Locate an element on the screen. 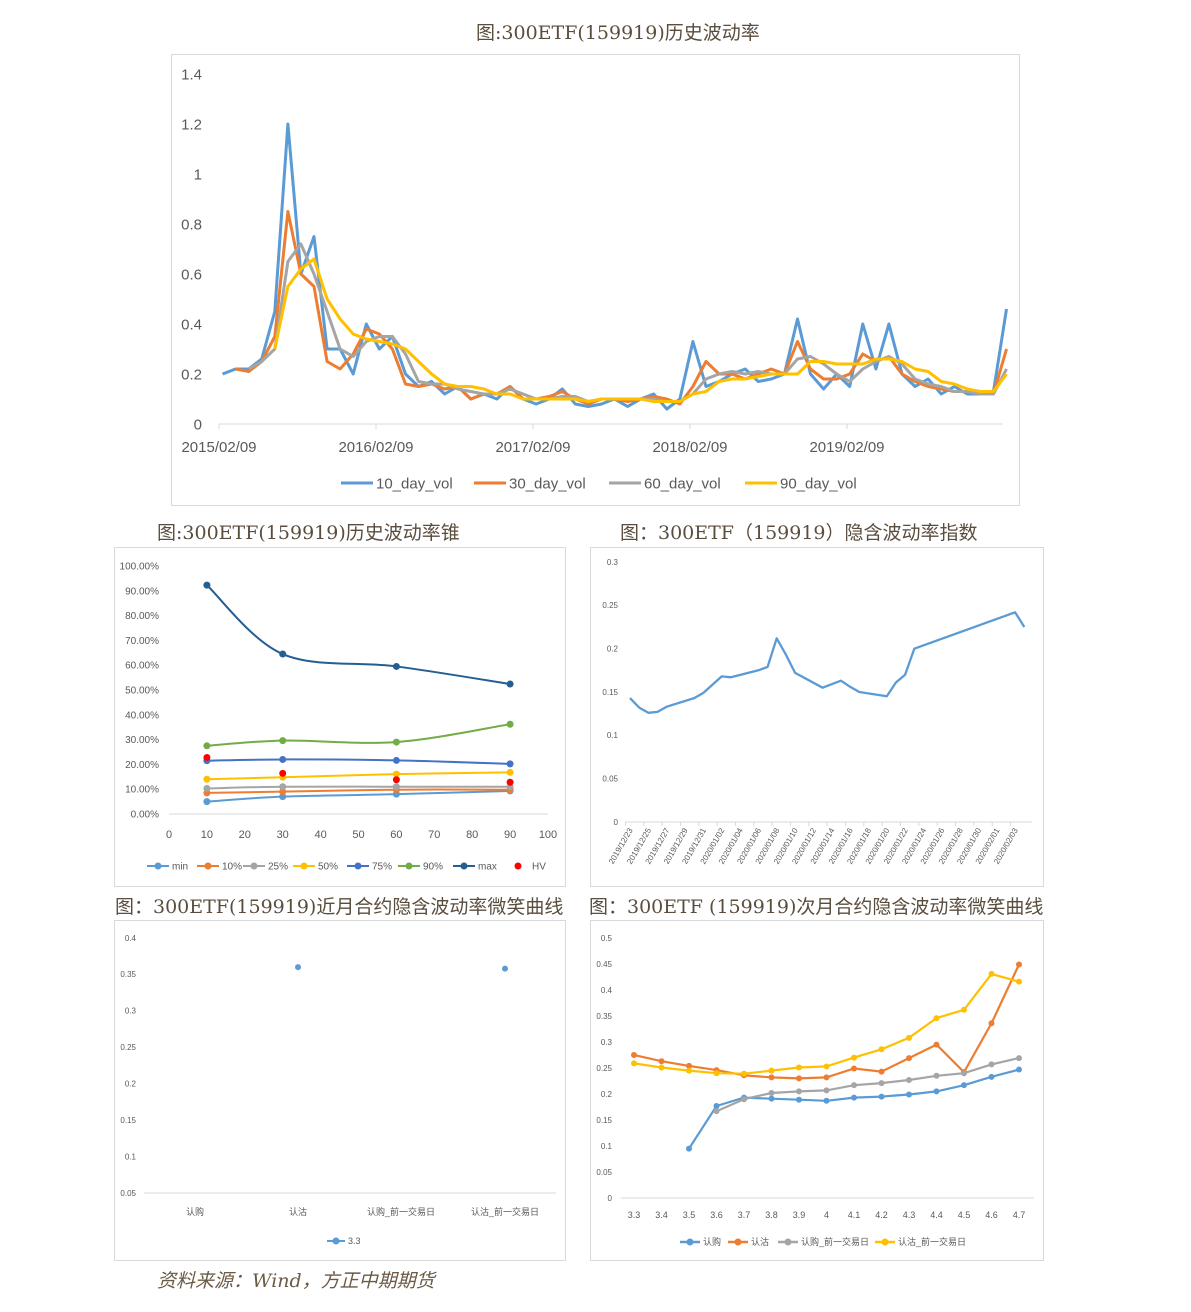 This screenshot has width=1191, height=1312. legend-item-3.3: 3.3 is located at coordinates (344, 1241).